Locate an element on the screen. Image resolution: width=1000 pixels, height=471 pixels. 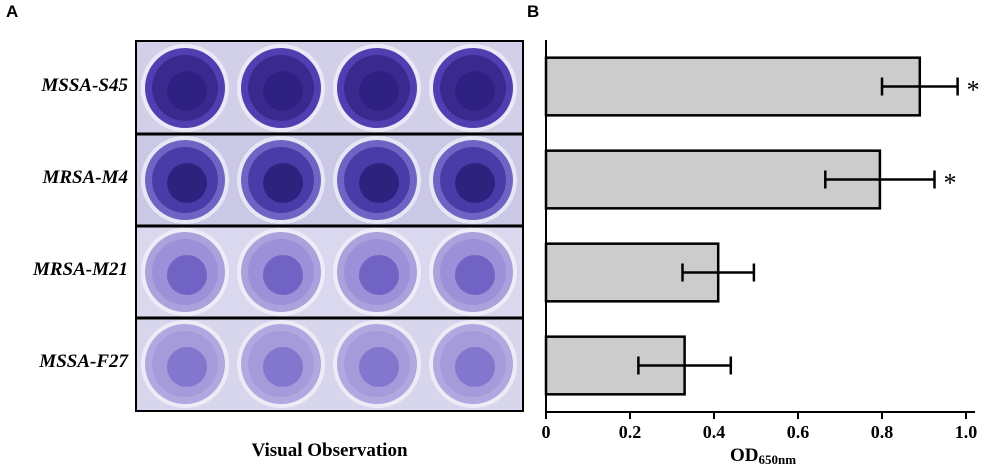
row-label-1: MRSA-M4 is located at coordinates (85, 177).